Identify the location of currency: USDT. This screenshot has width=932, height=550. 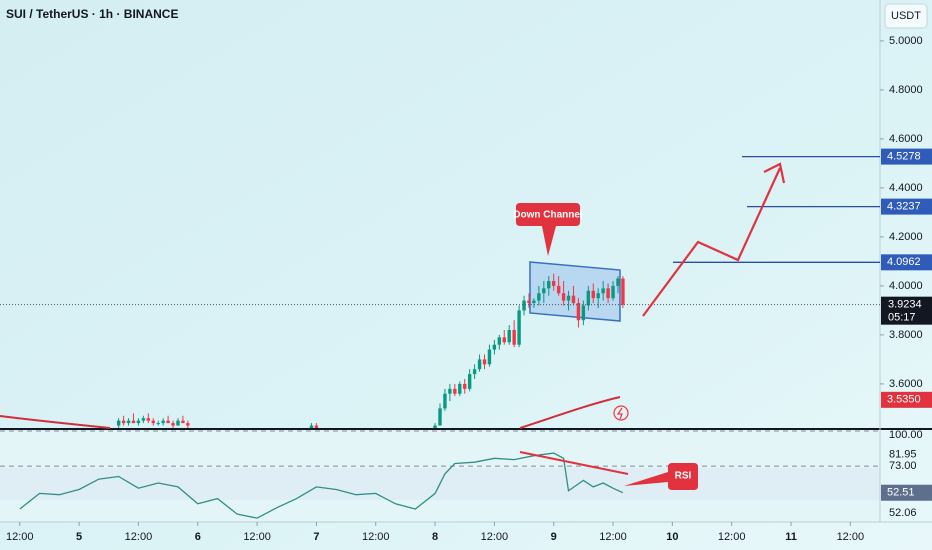
(906, 16).